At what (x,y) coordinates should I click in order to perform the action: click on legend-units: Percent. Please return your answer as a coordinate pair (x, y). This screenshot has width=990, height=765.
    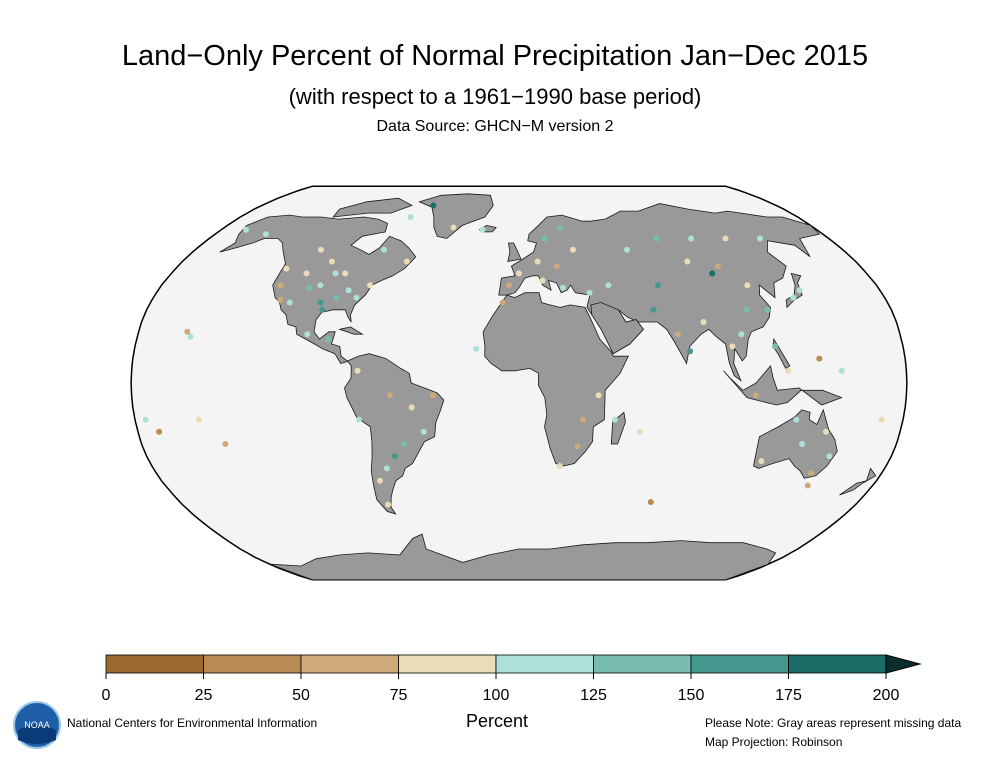
    Looking at the image, I should click on (497, 721).